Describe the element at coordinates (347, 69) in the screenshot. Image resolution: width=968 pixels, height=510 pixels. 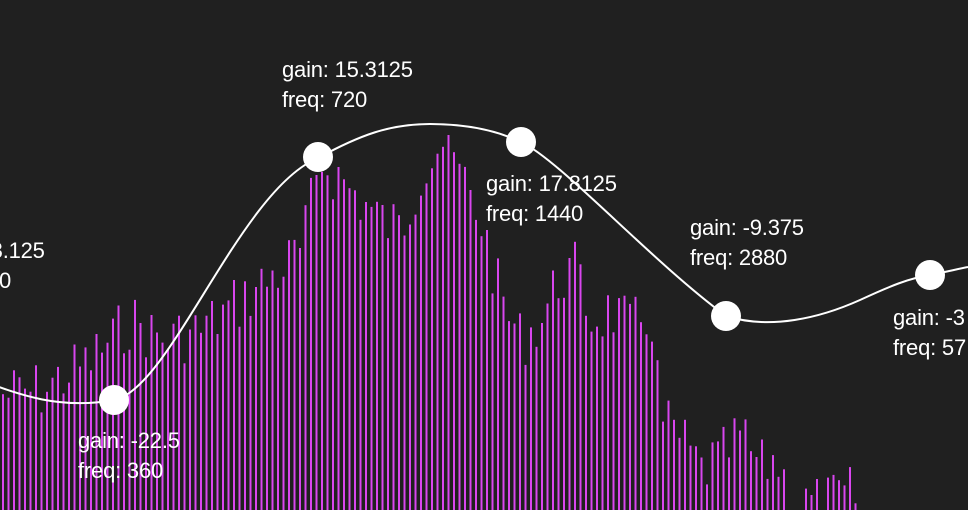
I see `gain-readout: gain: 15.3125` at that location.